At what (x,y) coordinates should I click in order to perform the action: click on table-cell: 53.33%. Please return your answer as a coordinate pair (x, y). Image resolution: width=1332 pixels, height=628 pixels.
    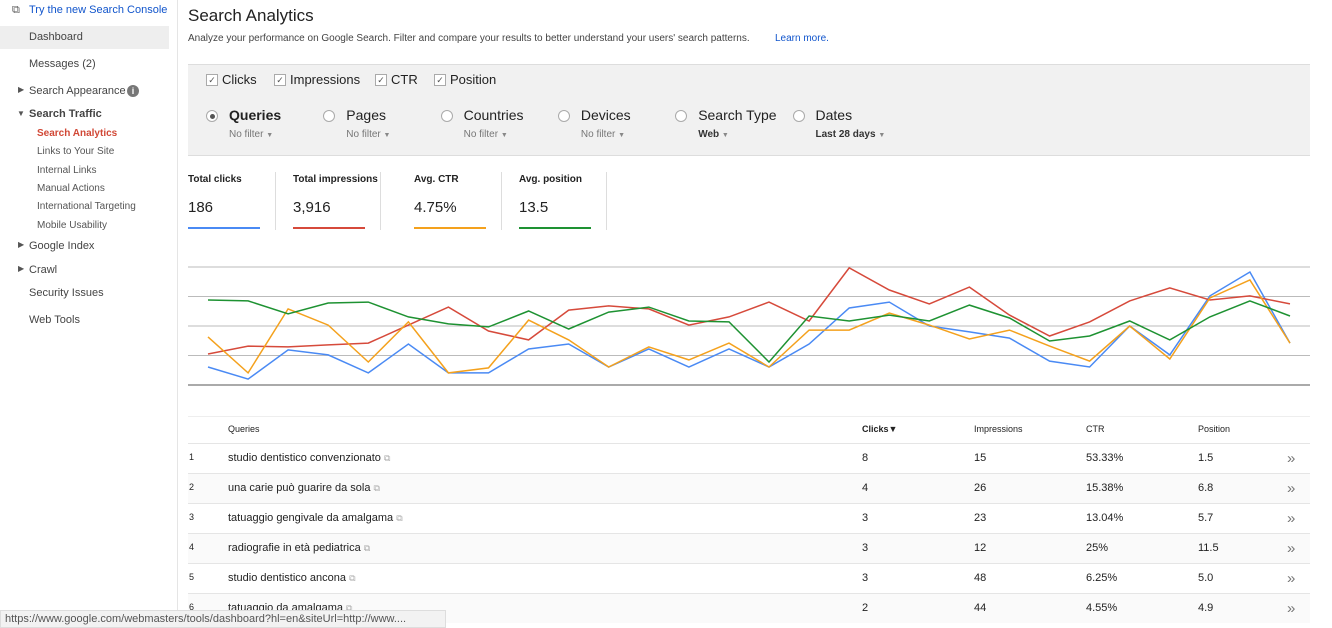
    Looking at the image, I should click on (1105, 458).